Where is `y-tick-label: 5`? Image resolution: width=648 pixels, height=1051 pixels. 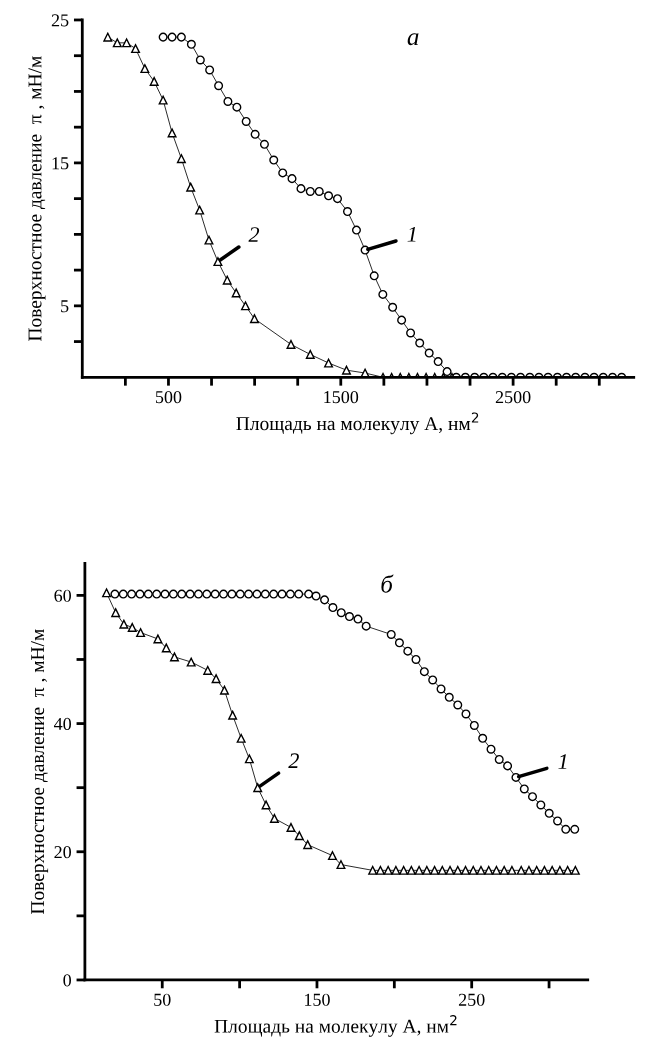
y-tick-label: 5 is located at coordinates (65, 306).